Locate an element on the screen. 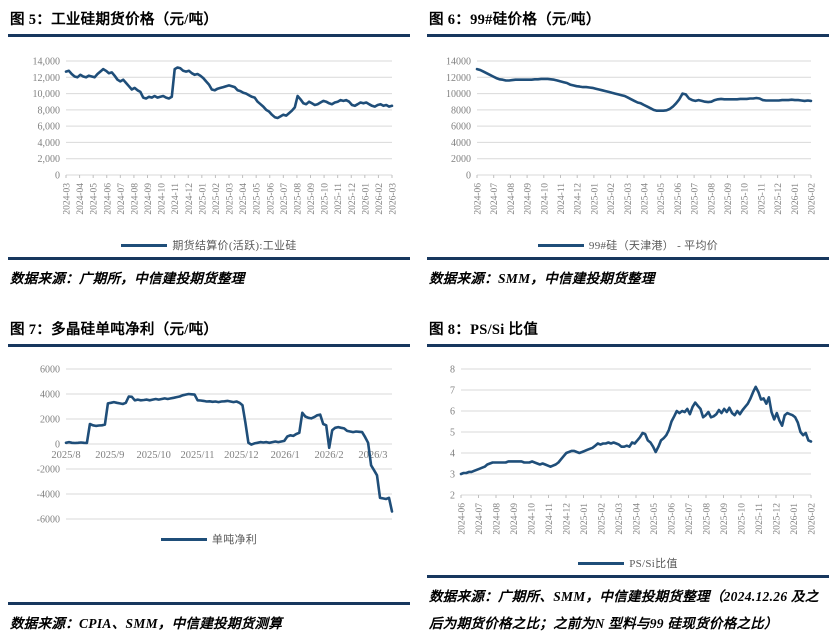 The image size is (829, 637). y-axis-tick-label: 2000 is located at coordinates (50, 420).